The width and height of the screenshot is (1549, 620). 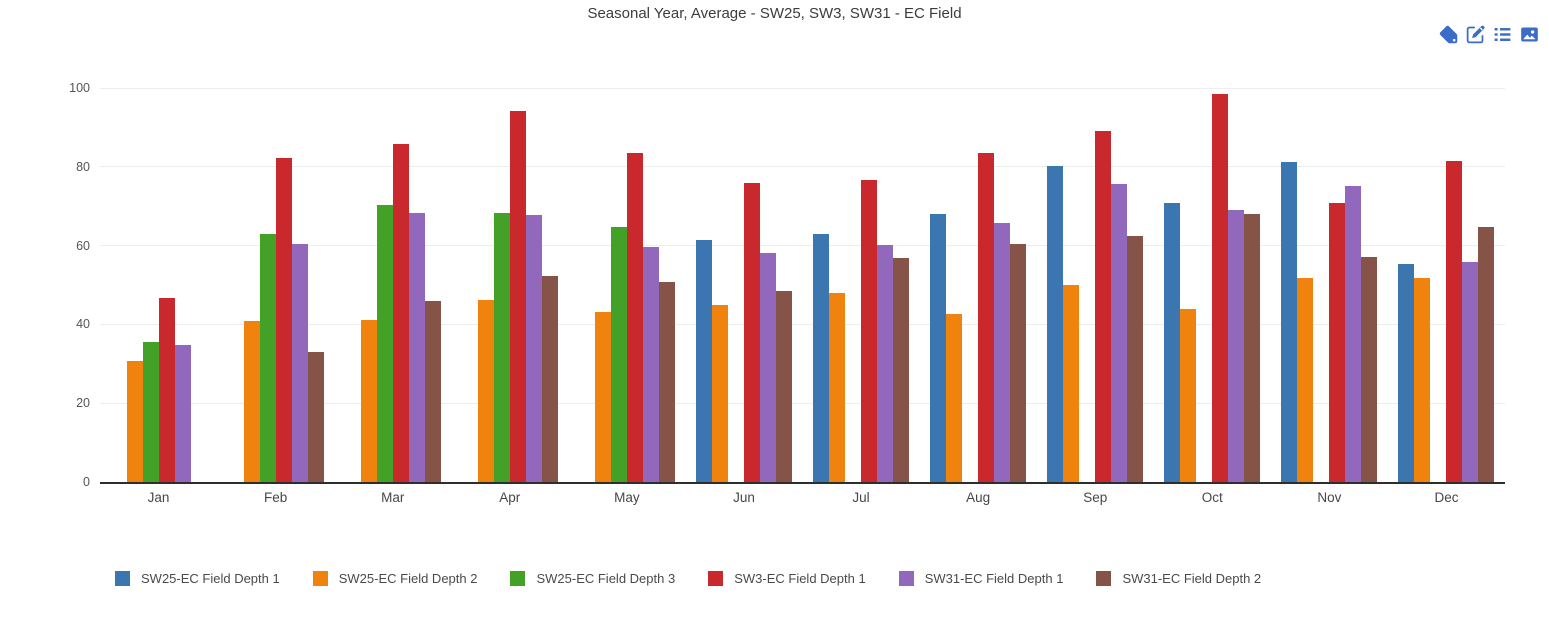 What do you see at coordinates (1329, 497) in the screenshot?
I see `x-axis-tick-label: Nov` at bounding box center [1329, 497].